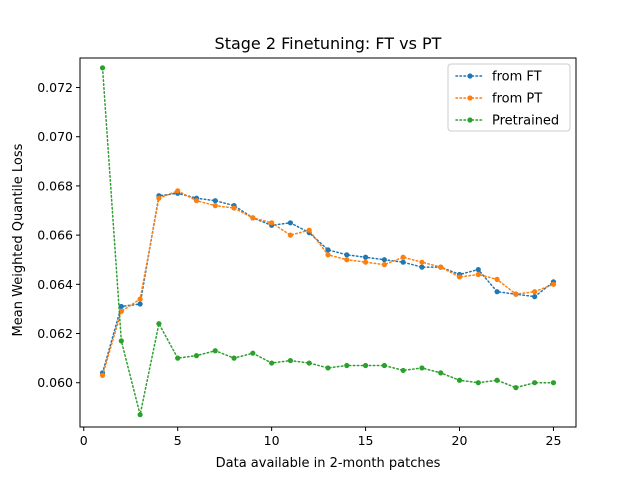  What do you see at coordinates (517, 99) in the screenshot?
I see `legend-label: from PT` at bounding box center [517, 99].